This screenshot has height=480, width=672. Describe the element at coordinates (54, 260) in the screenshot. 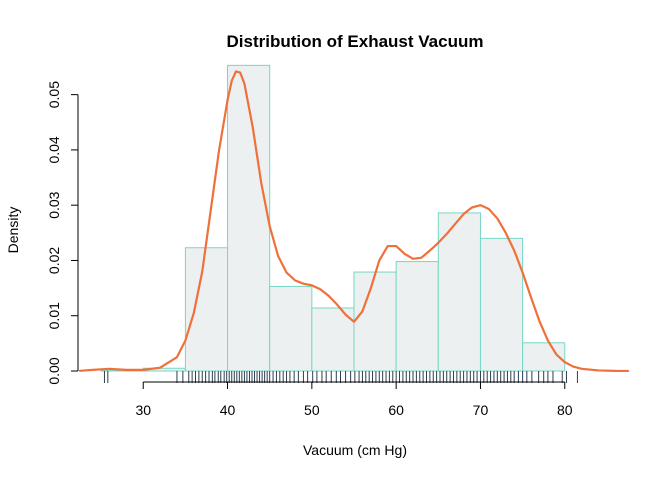

I see `y-tick-label: 0.02` at that location.